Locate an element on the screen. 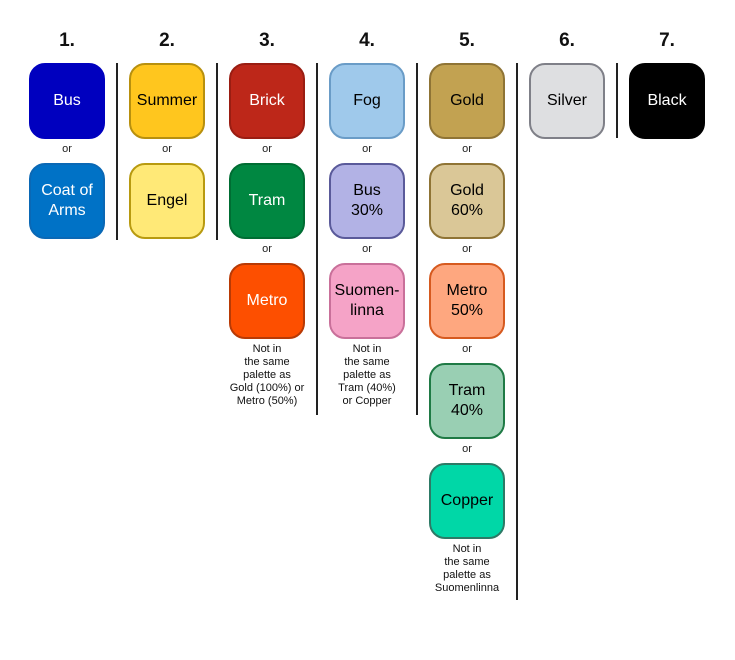  swatch-label: Tram 40% is located at coordinates (467, 400).